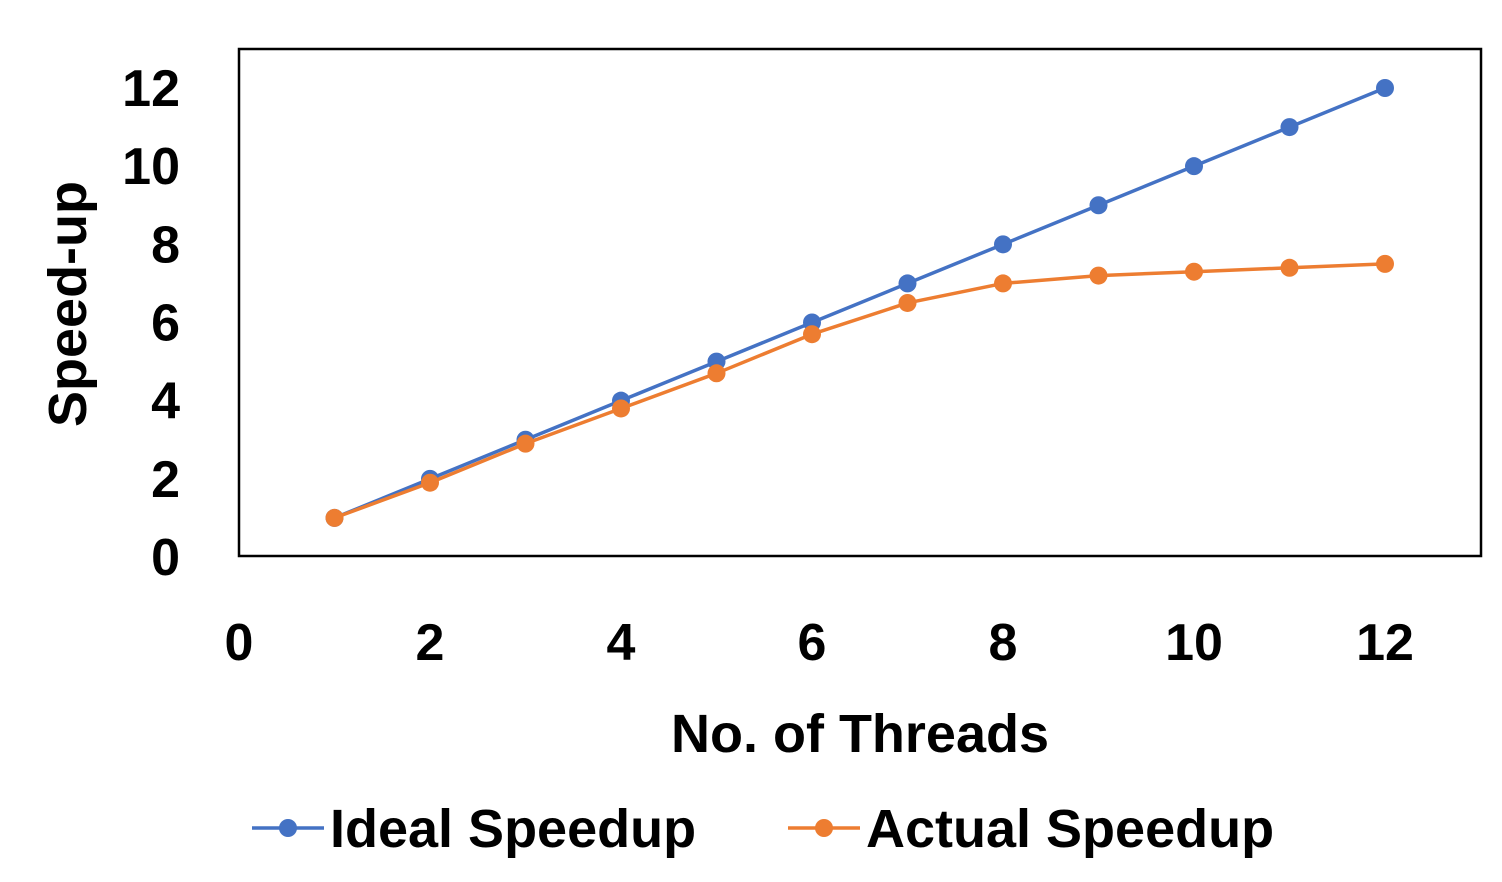 Image resolution: width=1502 pixels, height=882 pixels. What do you see at coordinates (165, 245) in the screenshot?
I see `y-tick-label: 8` at bounding box center [165, 245].